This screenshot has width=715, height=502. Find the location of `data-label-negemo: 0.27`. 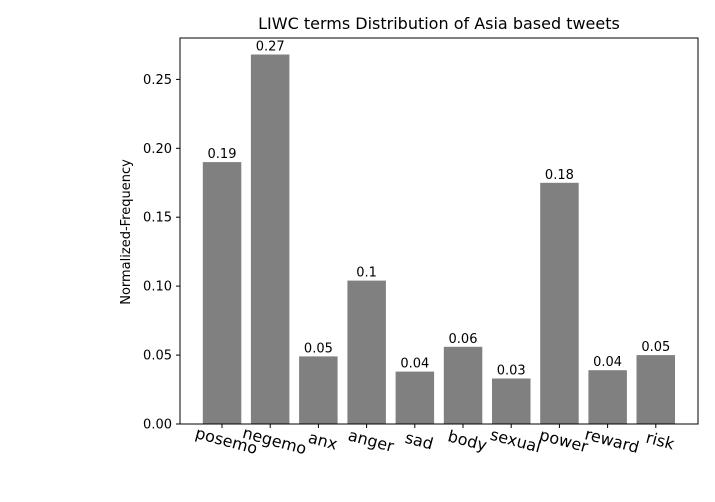

data-label-negemo: 0.27 is located at coordinates (270, 47).